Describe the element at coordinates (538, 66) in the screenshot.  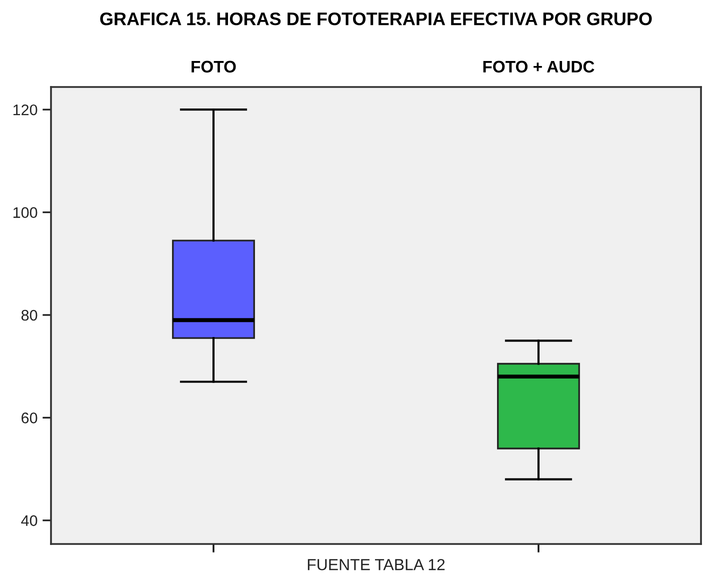
I see `x-tick-label: FOTO + AUDC` at that location.